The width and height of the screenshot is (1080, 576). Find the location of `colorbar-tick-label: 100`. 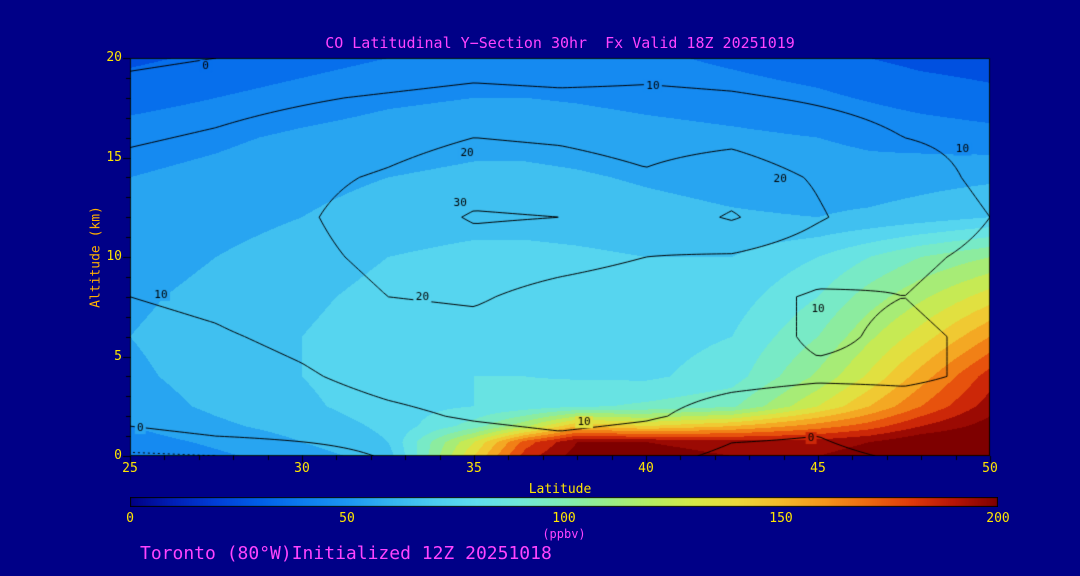

colorbar-tick-label: 100 is located at coordinates (564, 518).